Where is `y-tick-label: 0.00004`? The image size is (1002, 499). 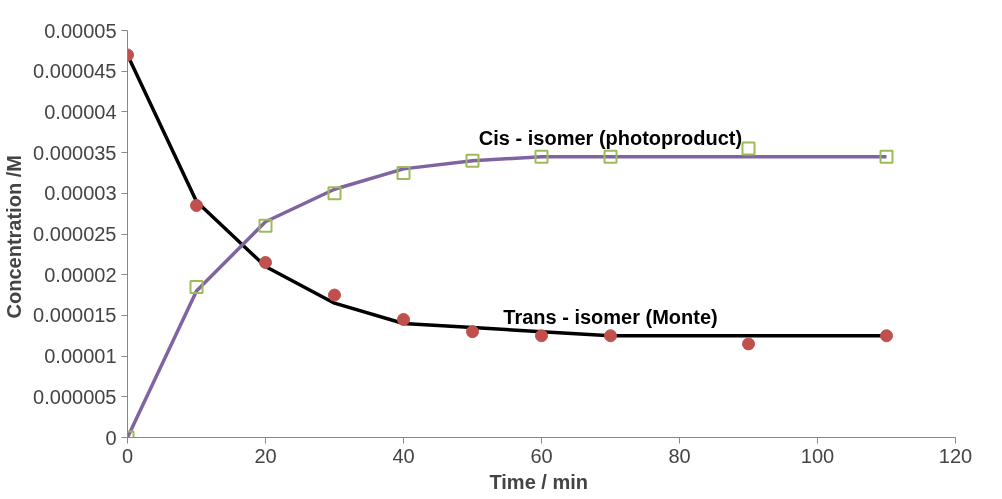
y-tick-label: 0.00004 is located at coordinates (80, 111).